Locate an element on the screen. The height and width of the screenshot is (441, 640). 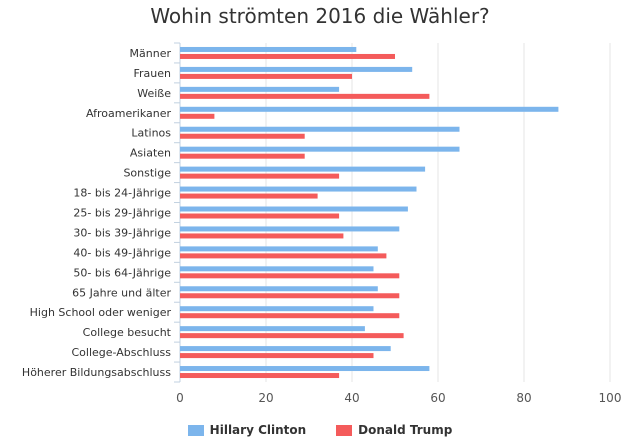
legend-item-trump: Donald Trump is located at coordinates (394, 430).